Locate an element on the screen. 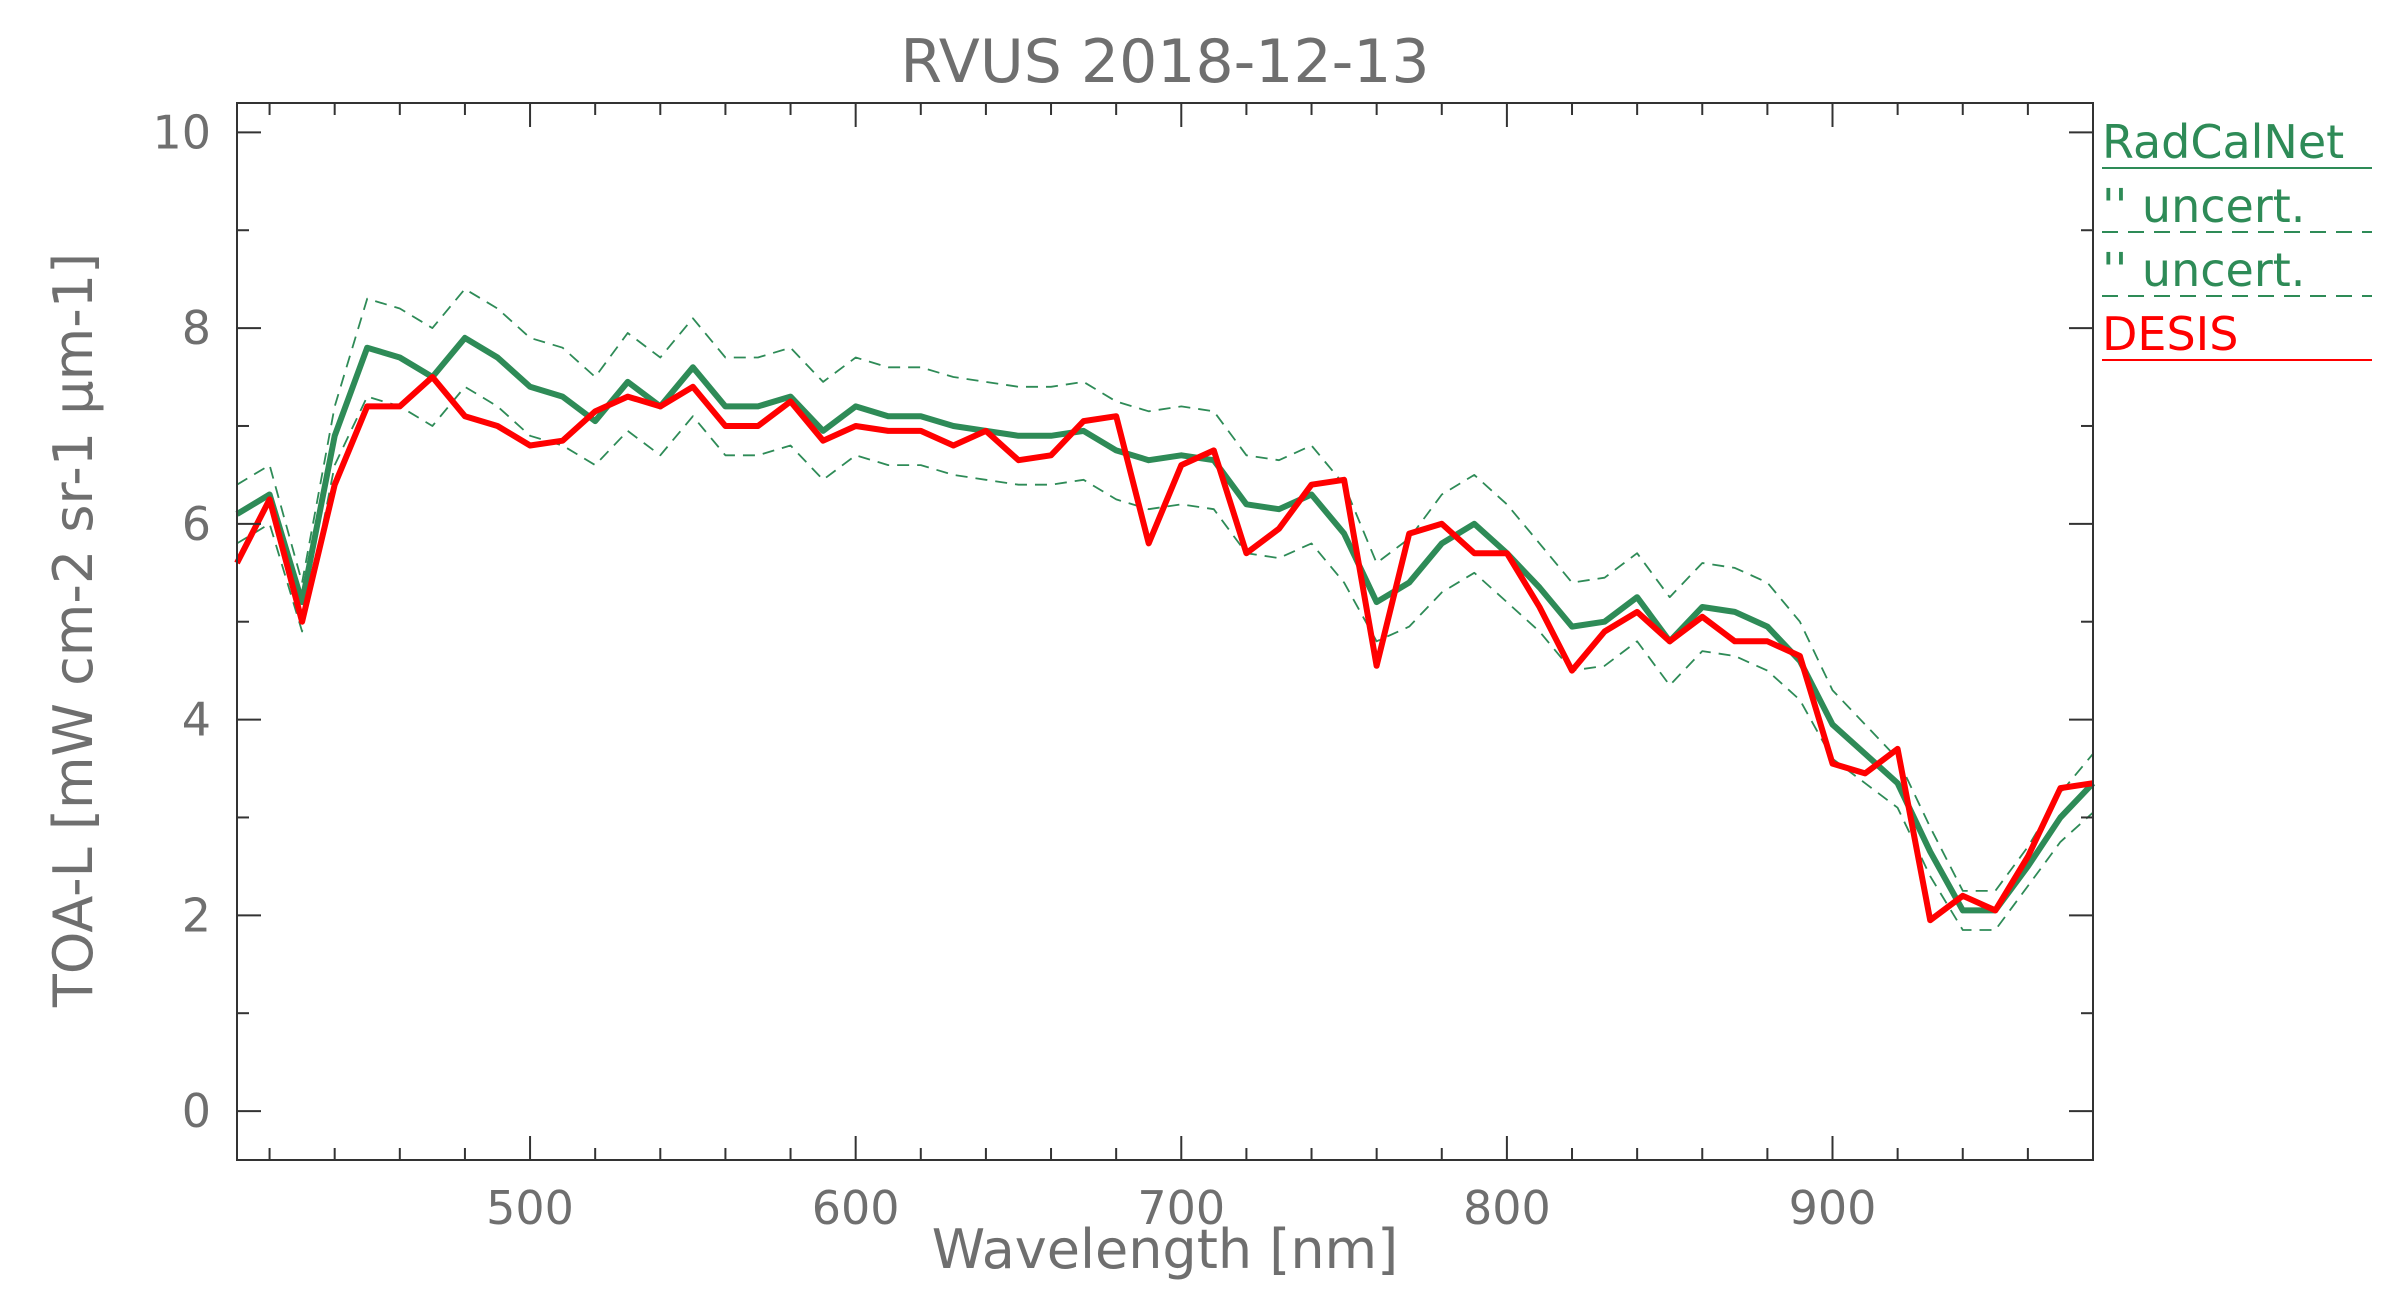  y-tick-label: 4 is located at coordinates (196, 720).